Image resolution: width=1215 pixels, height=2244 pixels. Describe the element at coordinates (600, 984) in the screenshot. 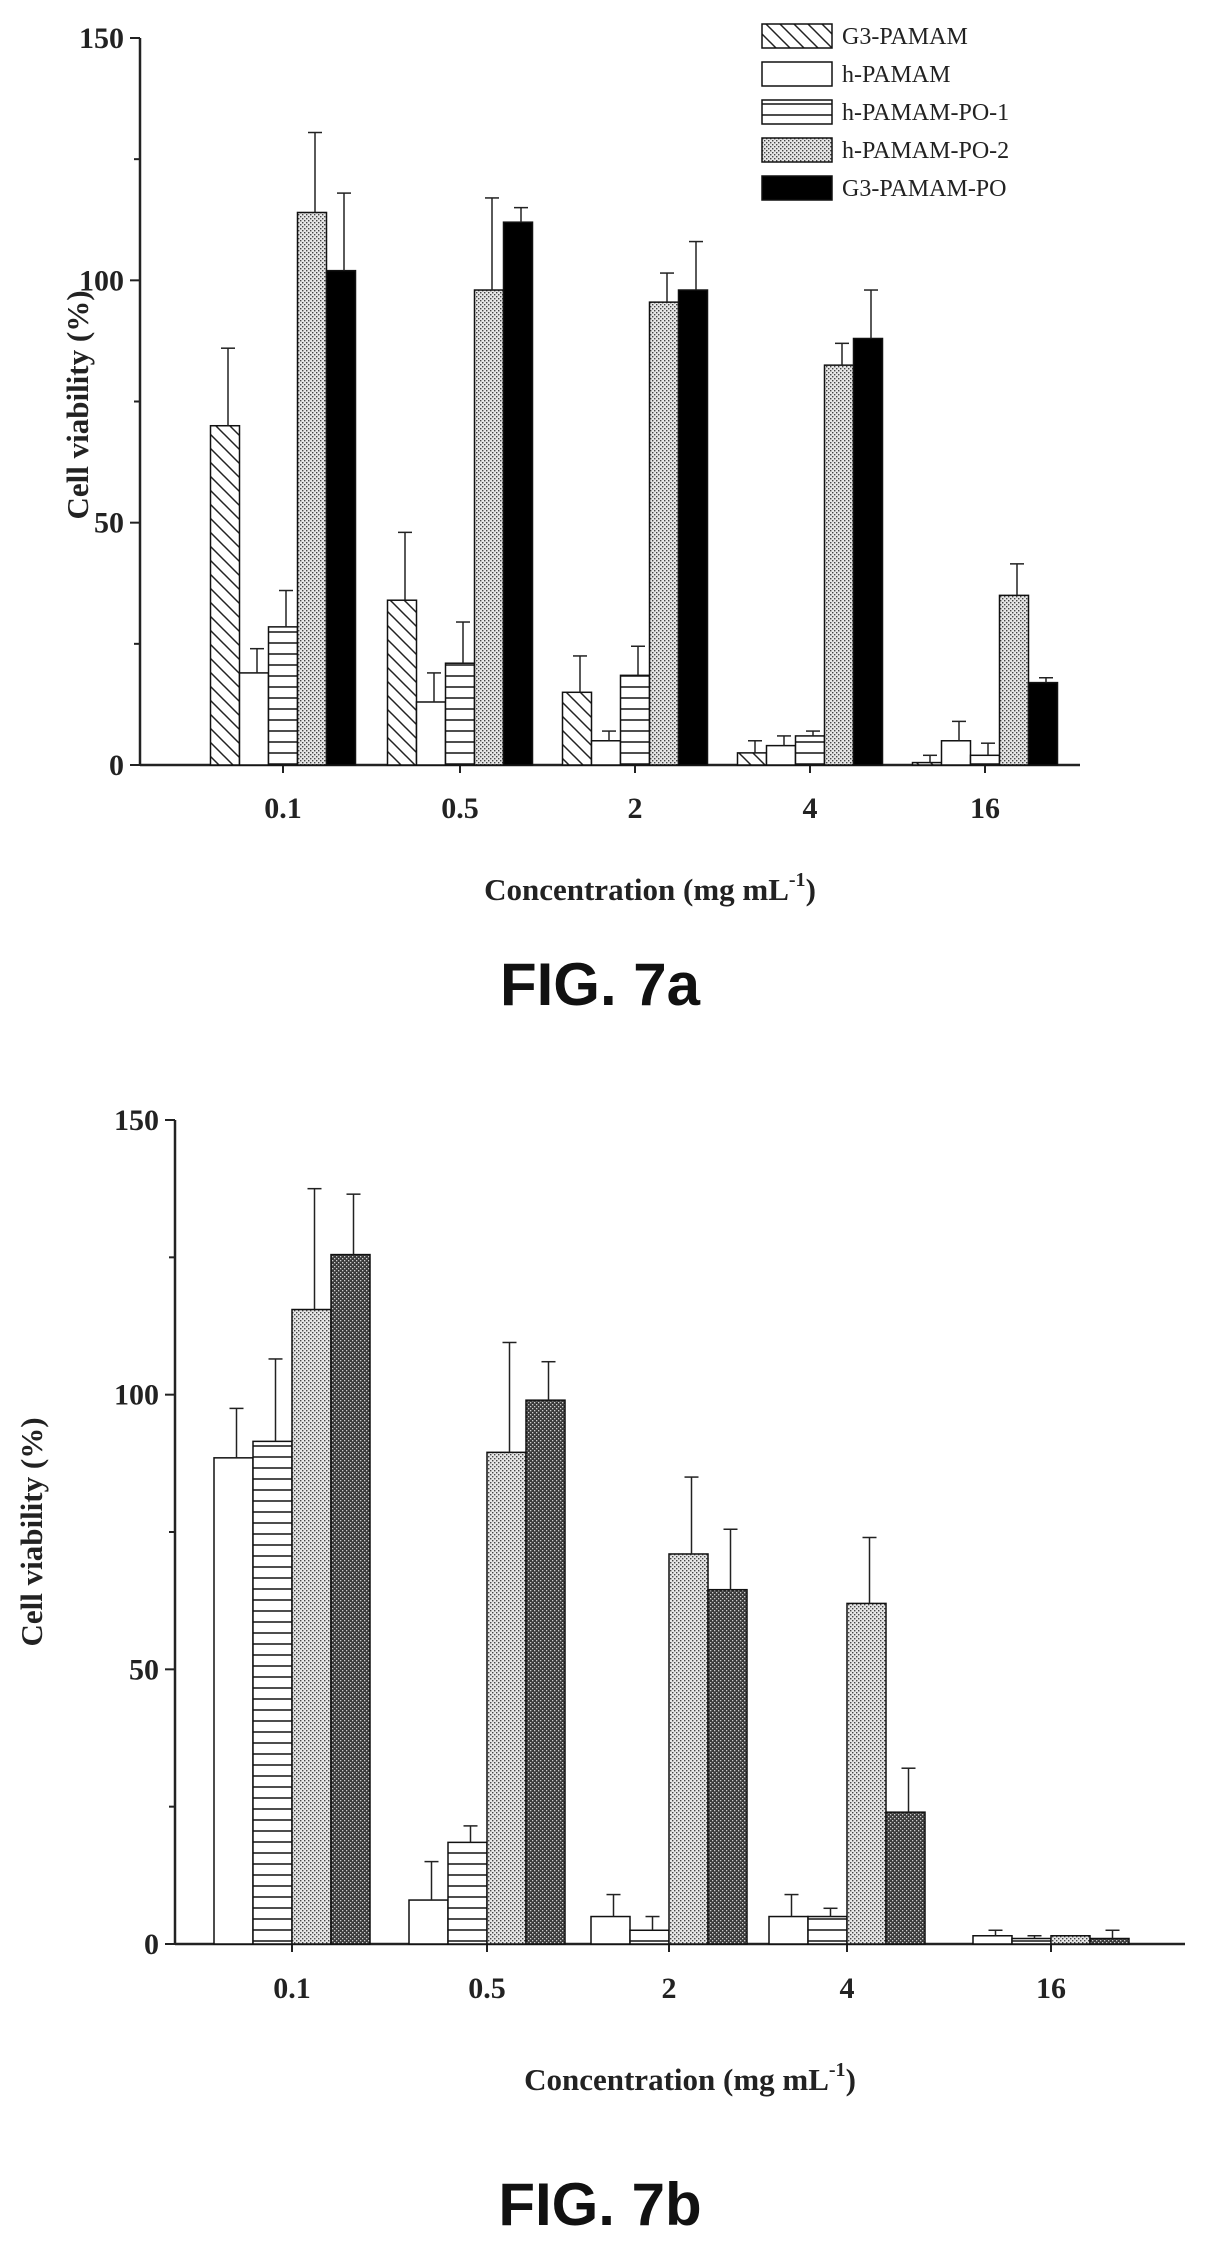

I see `figure-caption: FIG. 7a` at that location.